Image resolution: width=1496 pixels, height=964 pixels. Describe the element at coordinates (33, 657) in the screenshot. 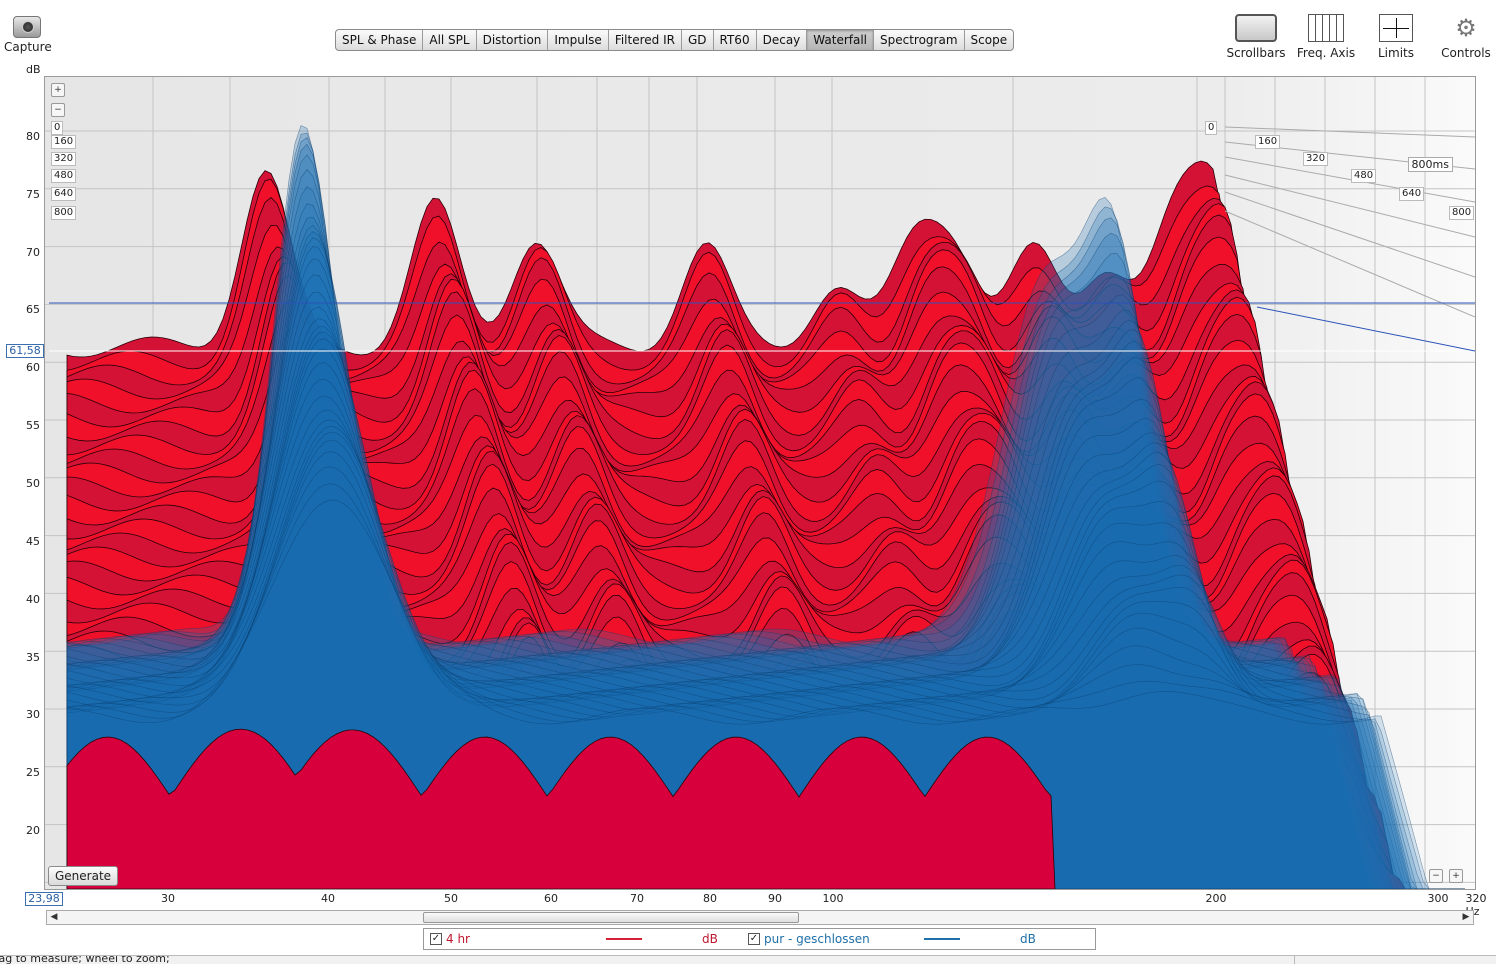

I see `y-tick: 35` at that location.